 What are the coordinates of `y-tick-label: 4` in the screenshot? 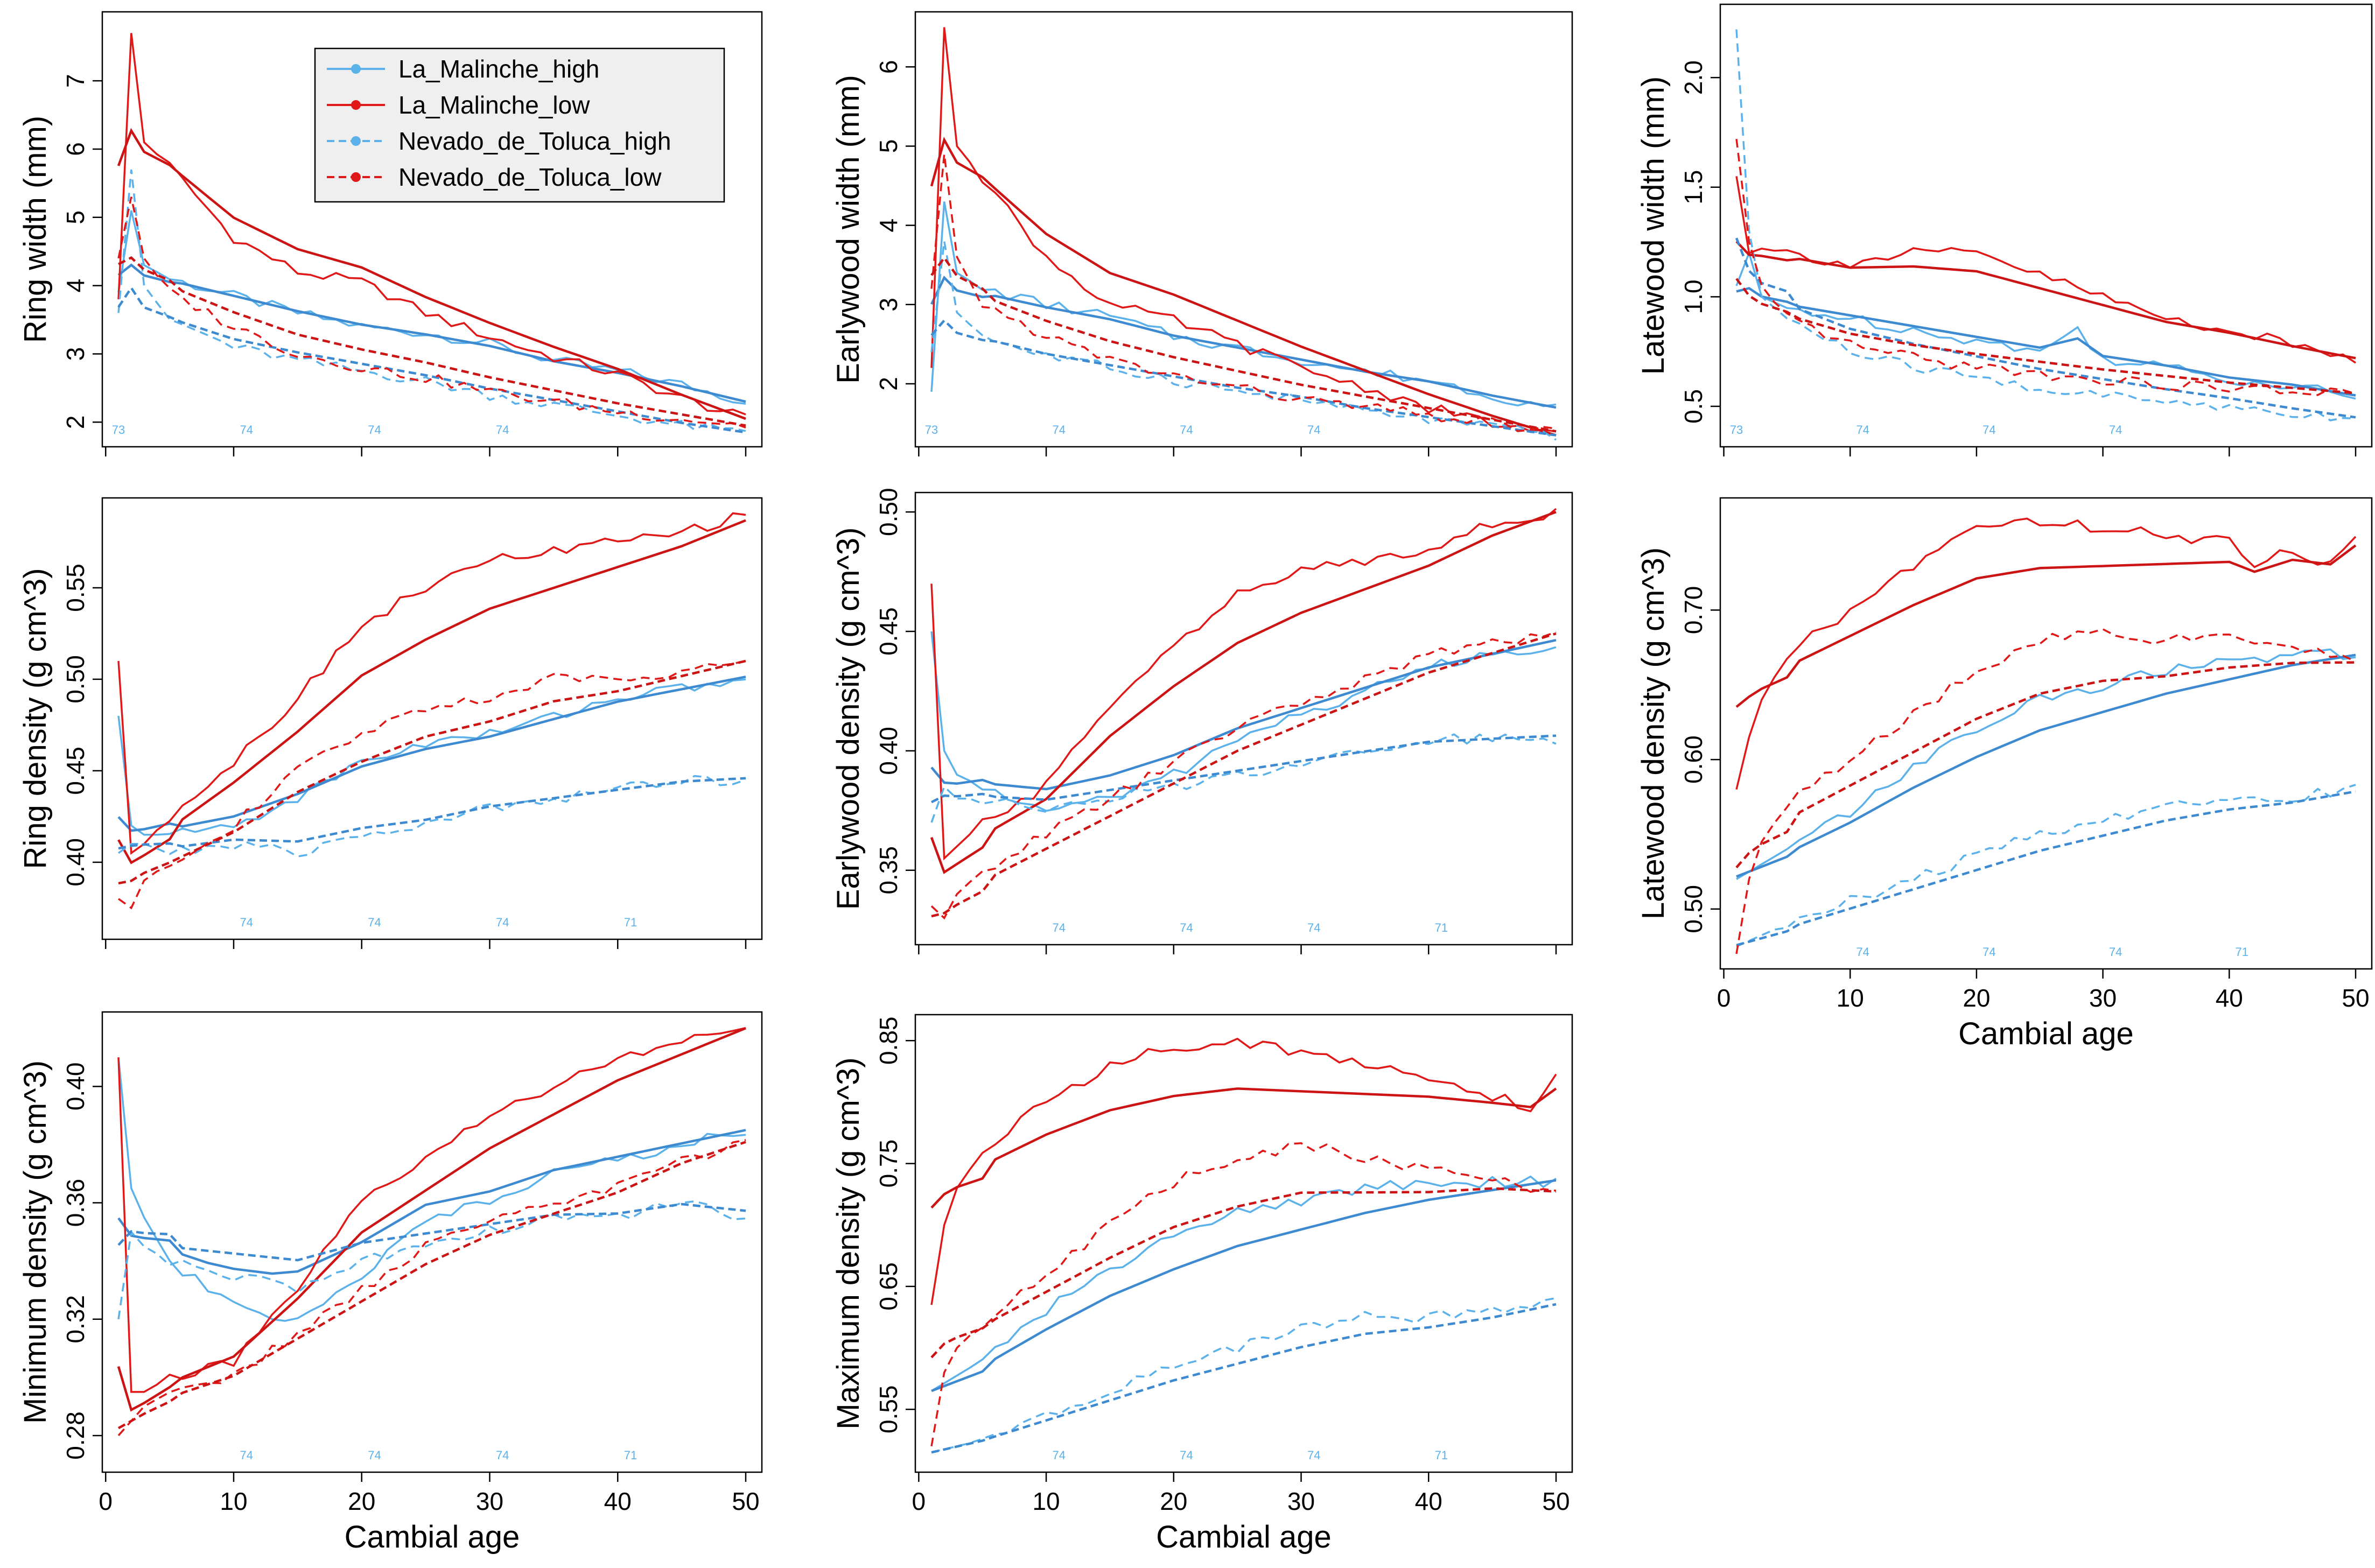 It's located at (75, 286).